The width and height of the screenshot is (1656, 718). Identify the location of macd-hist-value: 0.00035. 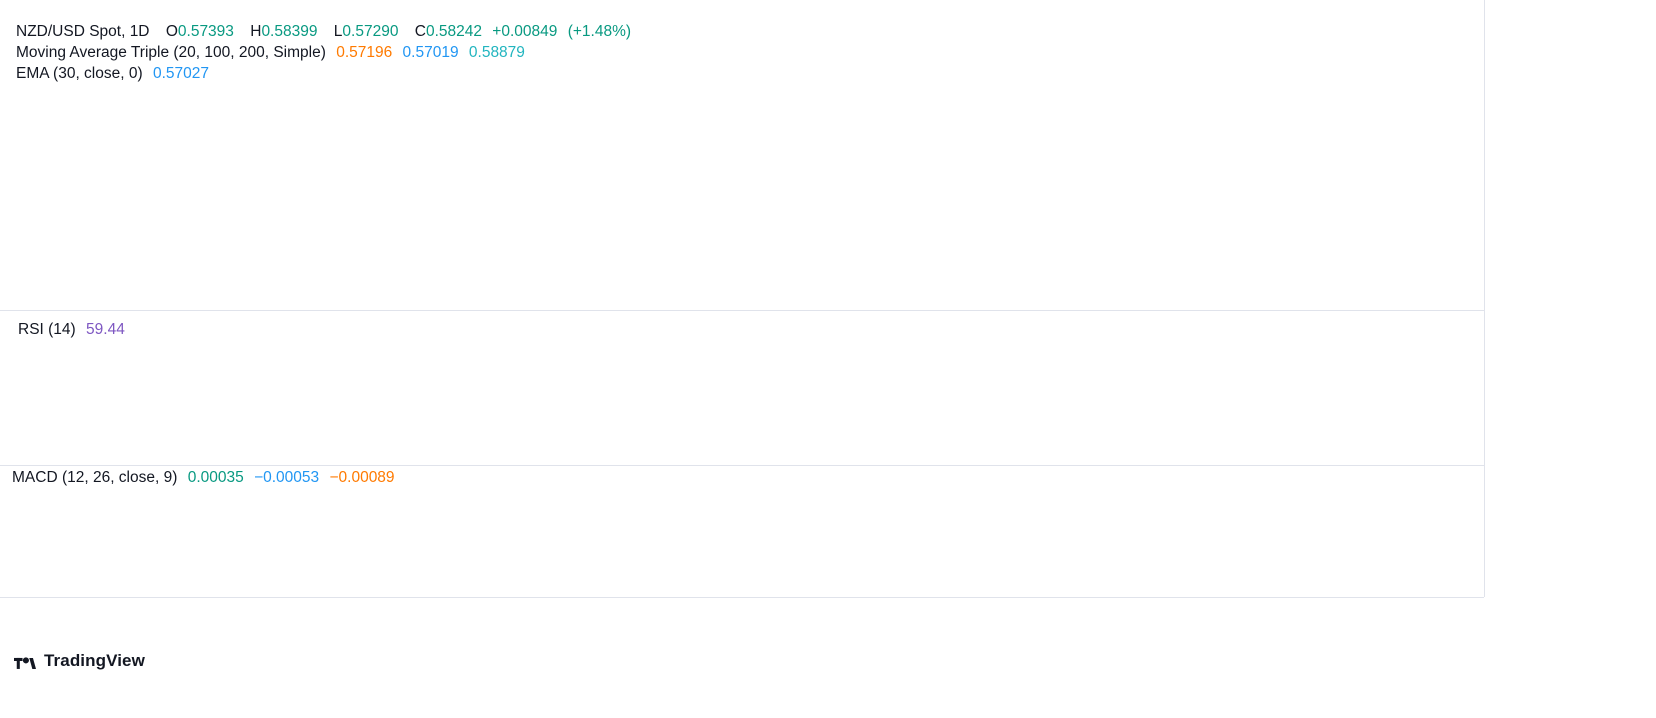
(215, 477).